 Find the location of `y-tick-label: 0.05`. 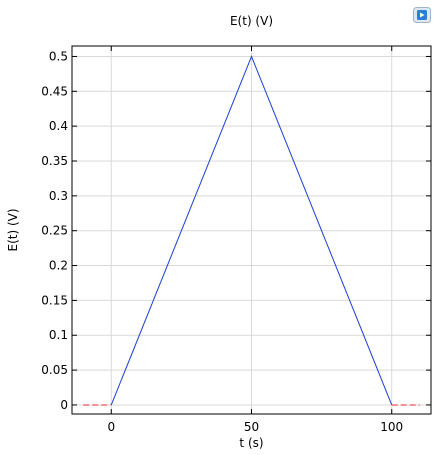

y-tick-label: 0.05 is located at coordinates (54, 370).